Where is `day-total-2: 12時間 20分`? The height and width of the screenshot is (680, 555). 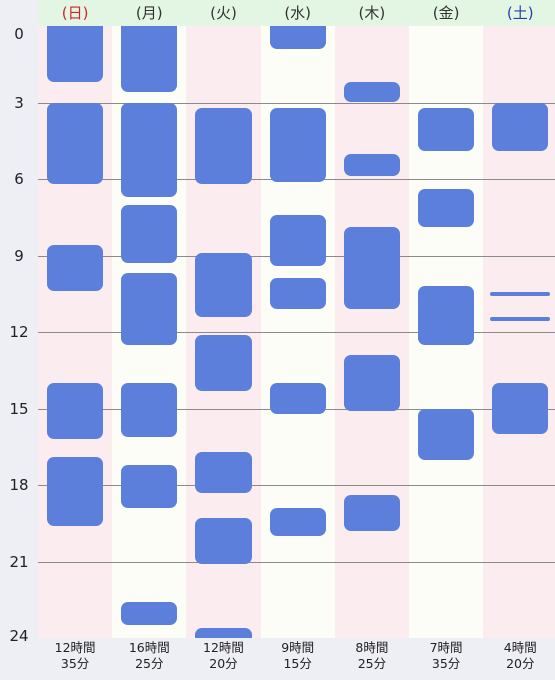
day-total-2: 12時間 20分 is located at coordinates (223, 660).